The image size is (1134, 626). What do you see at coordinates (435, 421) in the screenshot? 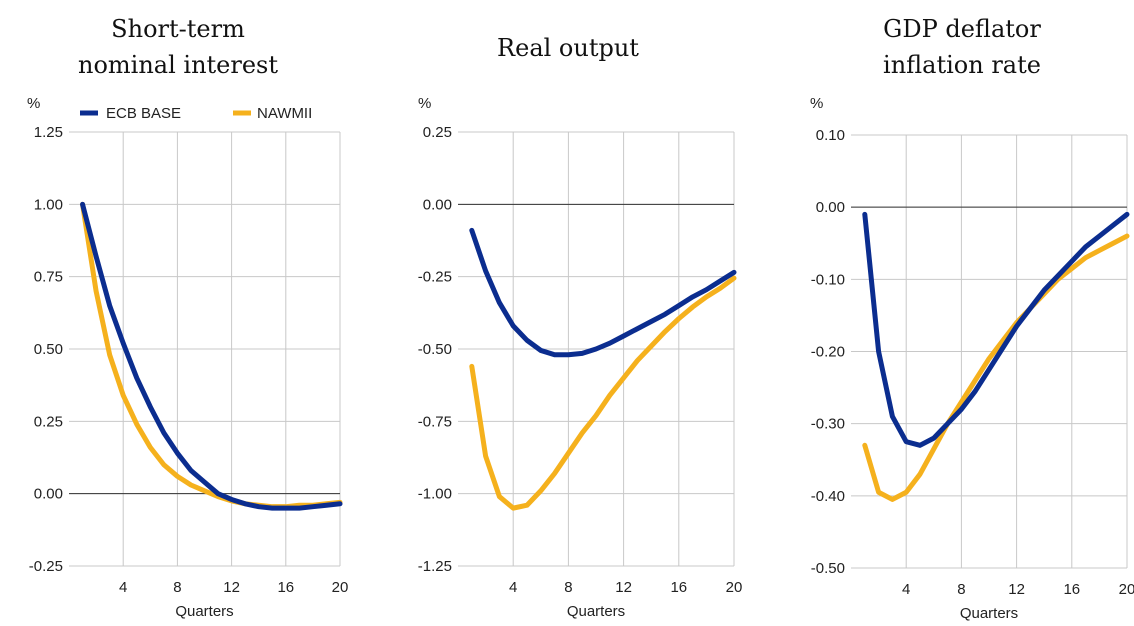
I see `y-tick-label: -0.75` at bounding box center [435, 421].